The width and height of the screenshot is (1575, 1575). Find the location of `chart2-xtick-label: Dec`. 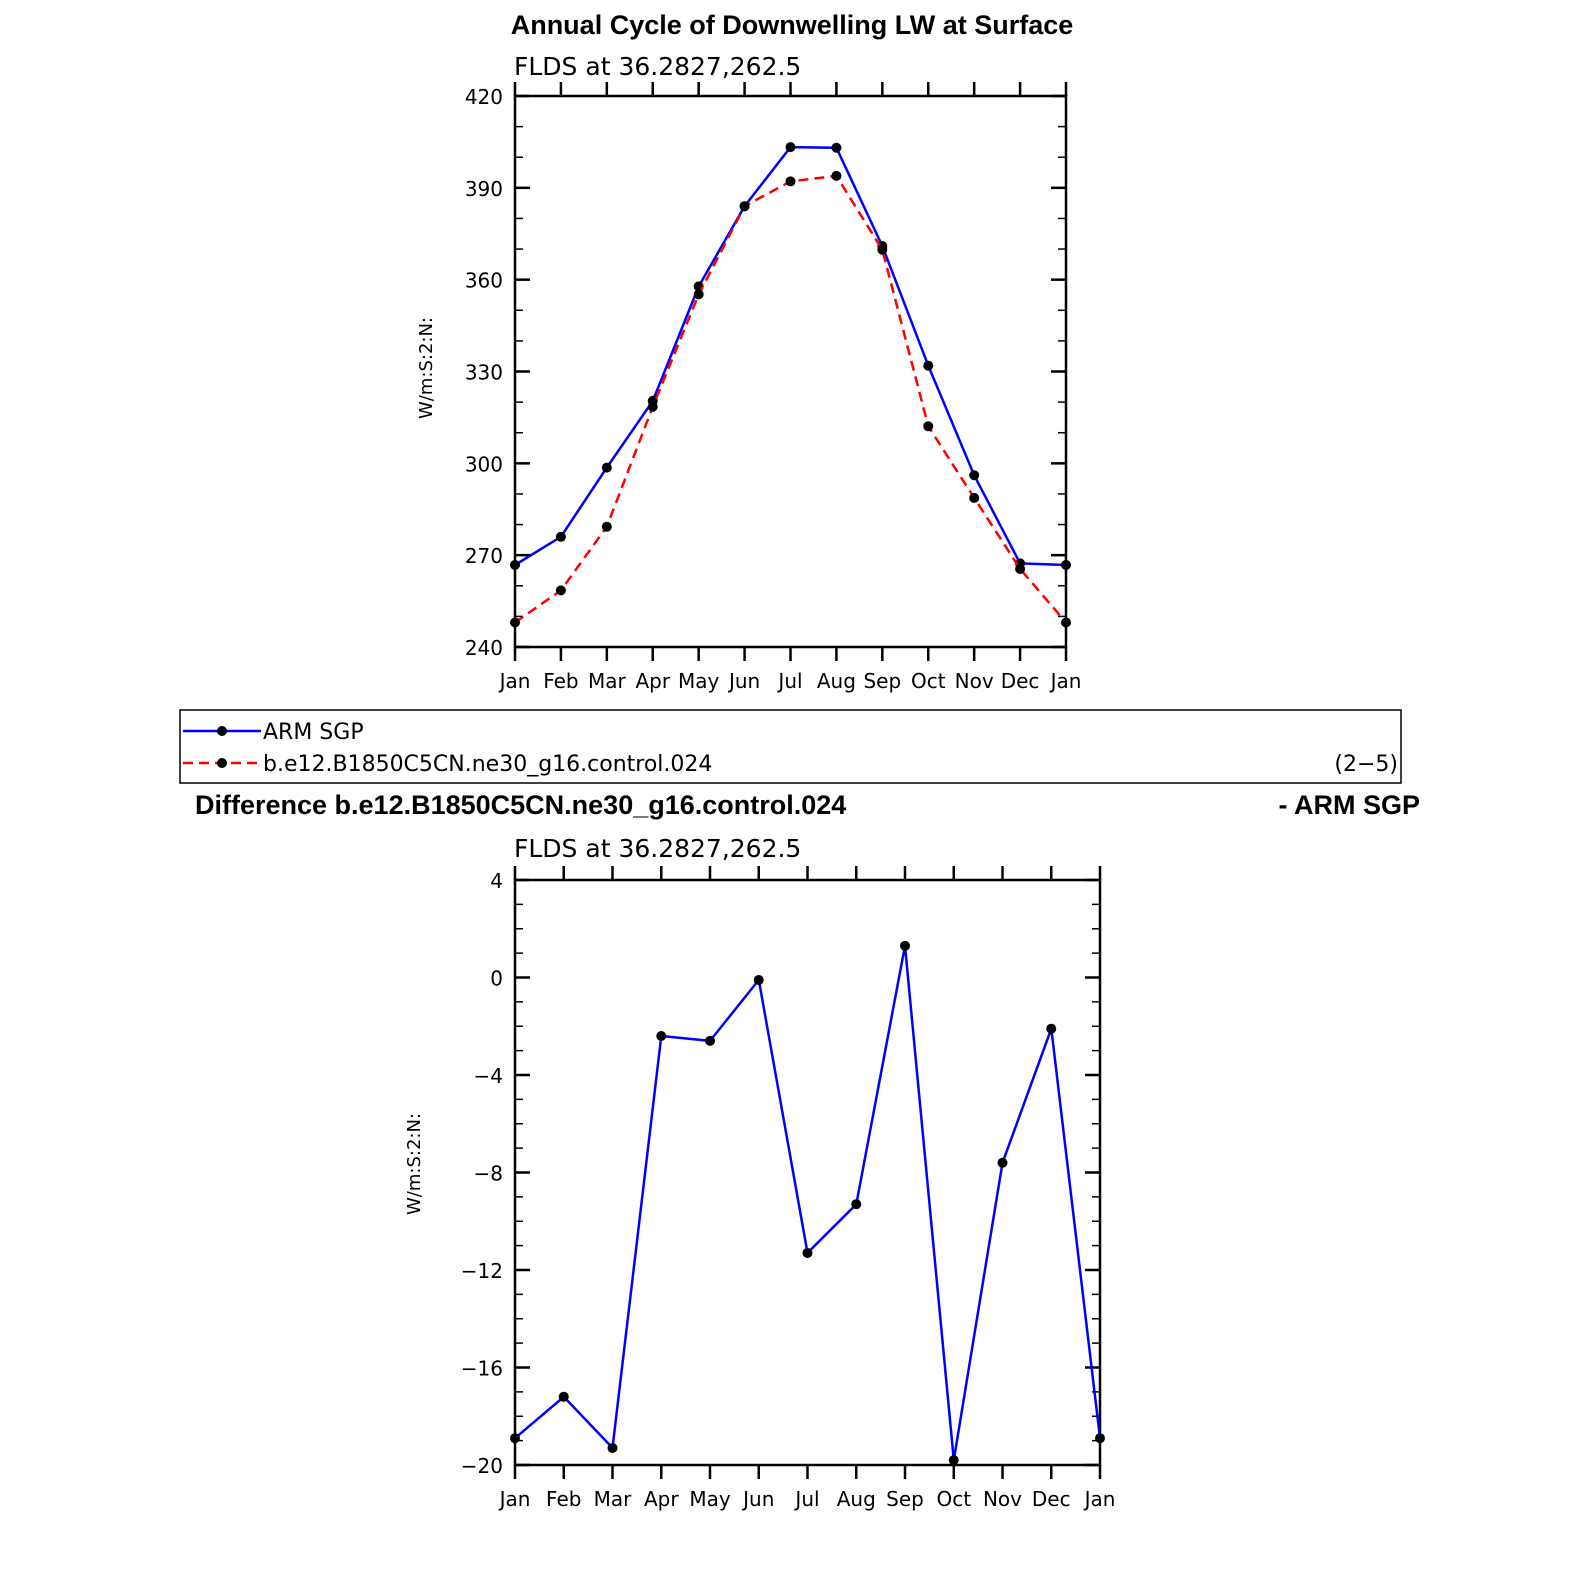

chart2-xtick-label: Dec is located at coordinates (1051, 1499).